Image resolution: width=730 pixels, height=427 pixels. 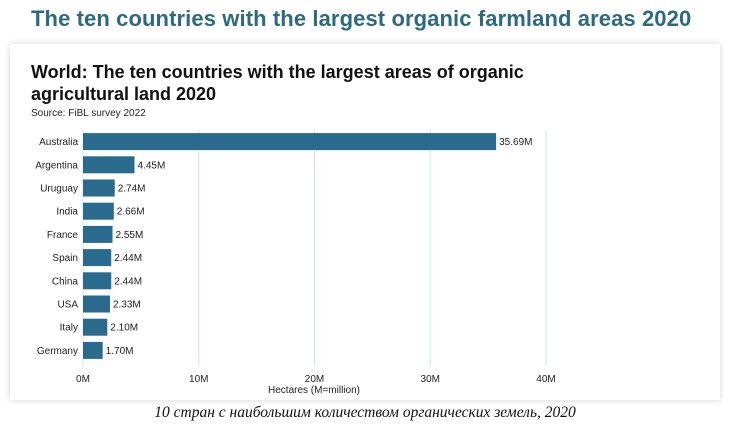 I want to click on category-label: Australia, so click(x=58, y=142).